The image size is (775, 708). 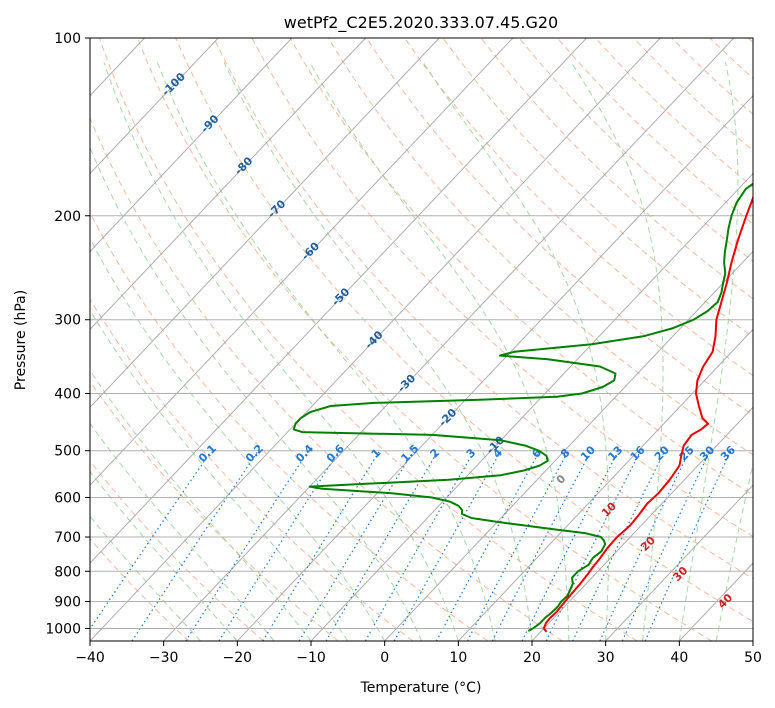 What do you see at coordinates (67, 334) in the screenshot?
I see `y-axis: 100 200 300 400 500 600 700 800 900 1000` at bounding box center [67, 334].